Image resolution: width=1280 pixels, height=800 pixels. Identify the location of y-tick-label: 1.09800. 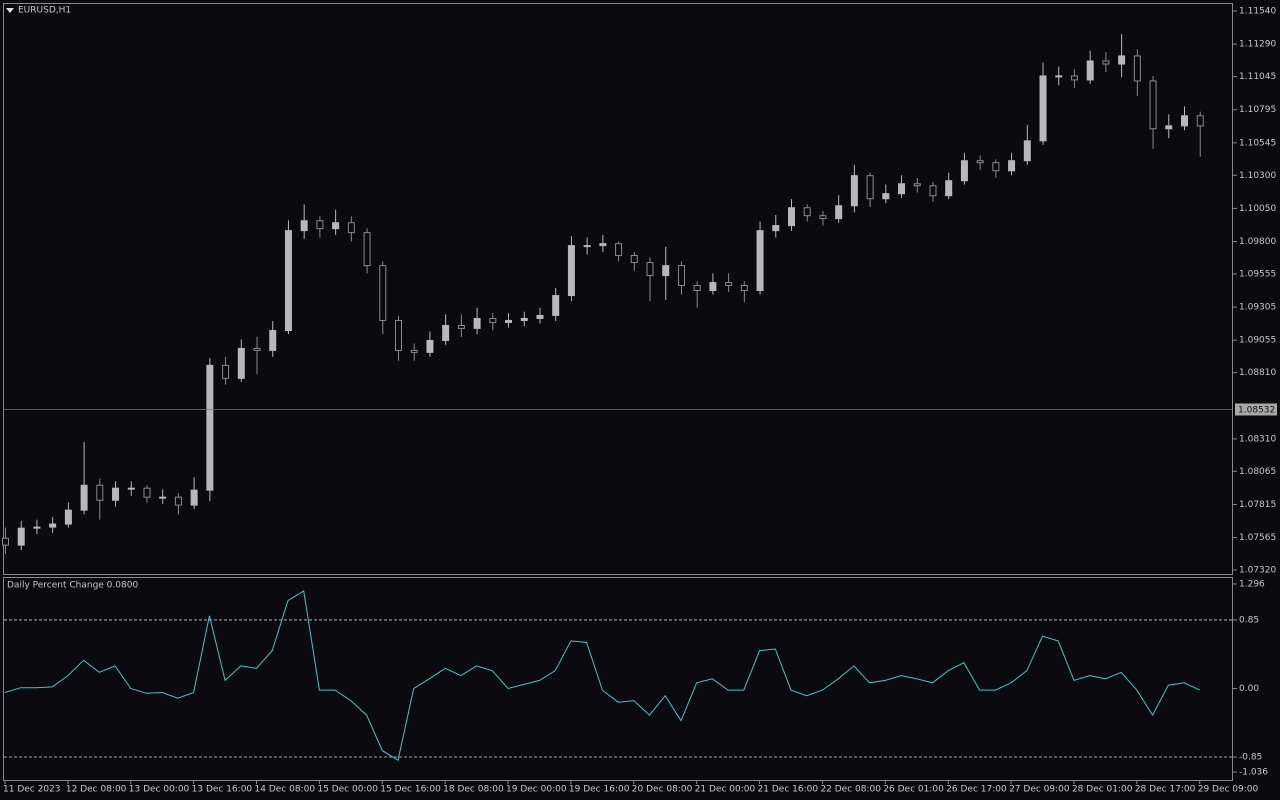
(1257, 242).